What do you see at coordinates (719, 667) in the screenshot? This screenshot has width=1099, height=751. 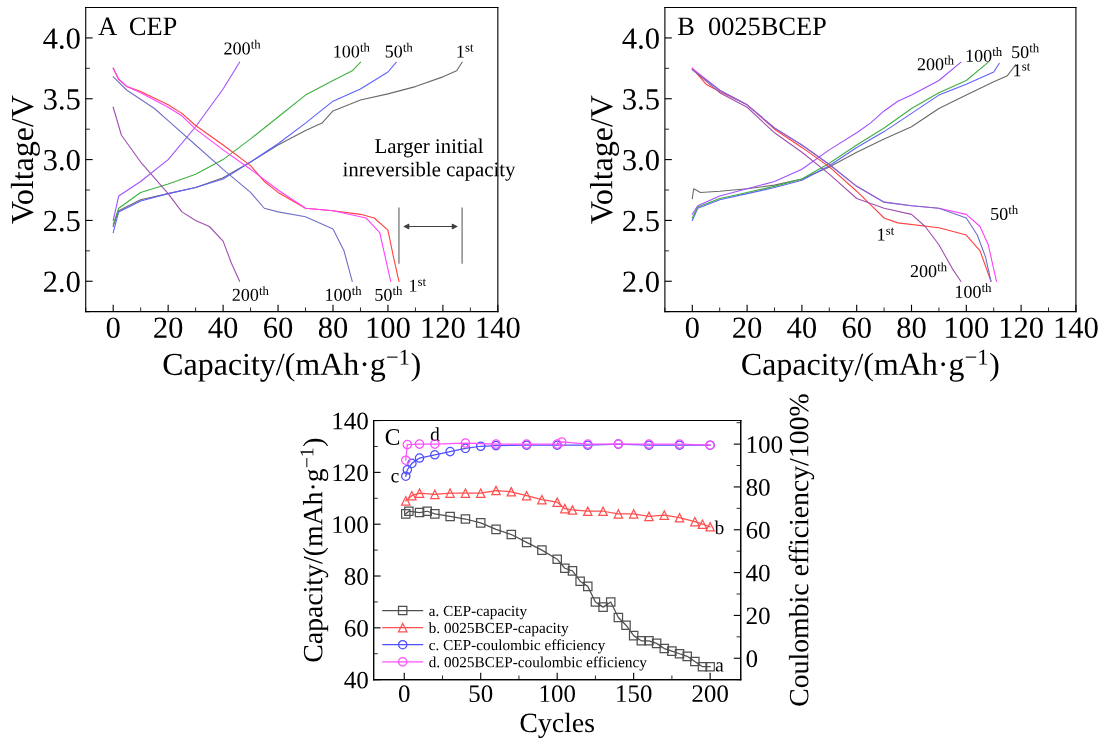 I see `annotation: a` at bounding box center [719, 667].